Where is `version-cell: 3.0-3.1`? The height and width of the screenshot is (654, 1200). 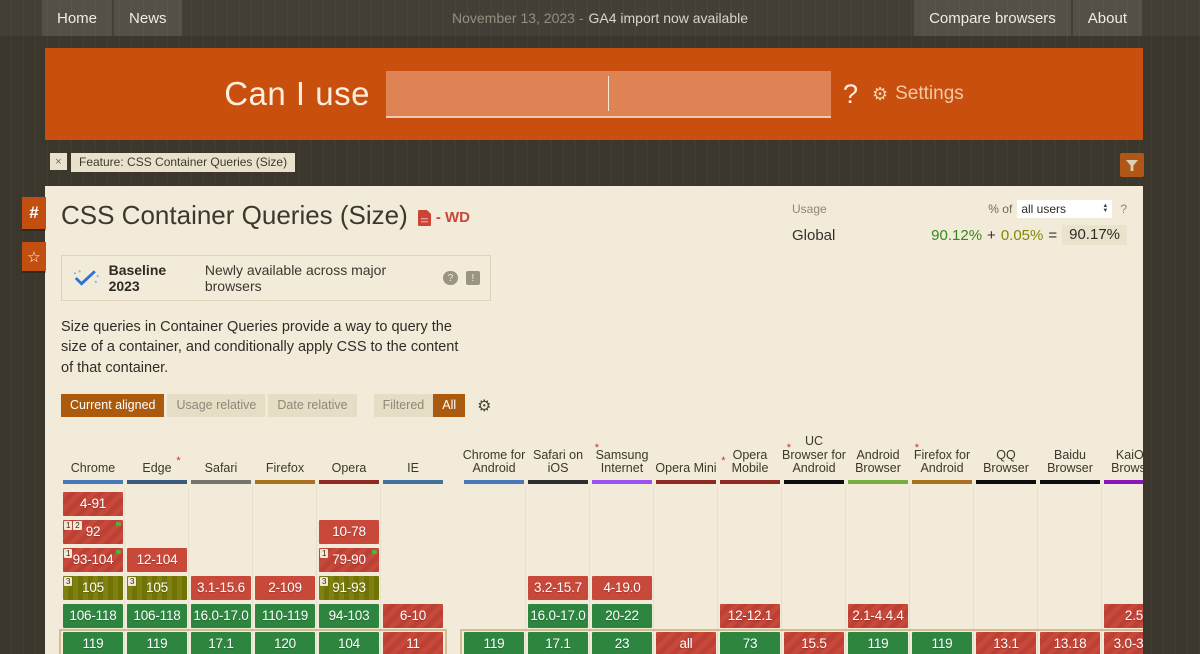
version-cell: 3.0-3.1 is located at coordinates (1123, 642).